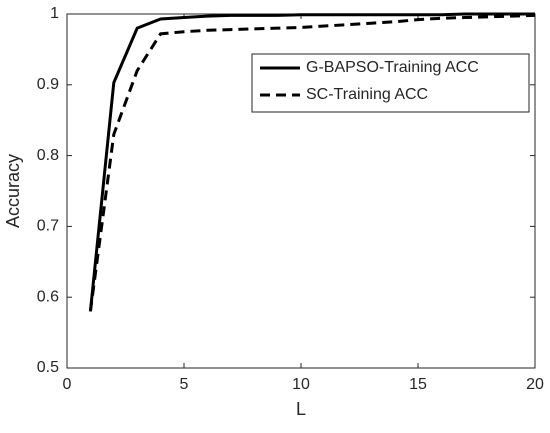 The image size is (550, 433). Describe the element at coordinates (301, 384) in the screenshot. I see `x-tick-label: 10` at that location.